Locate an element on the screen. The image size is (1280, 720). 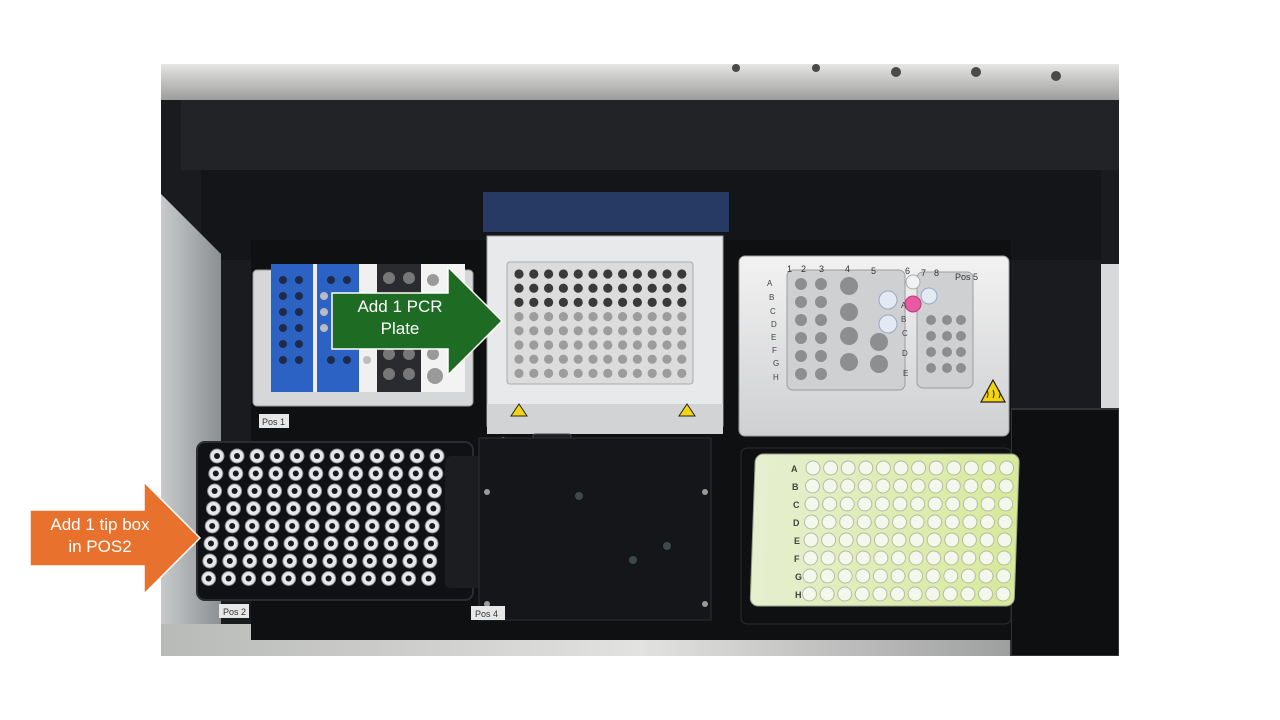
pos5-heated-tube-block: 1 2 3 4 5 6 7 8 Pos 5 A B C D E F G H is located at coordinates (874, 346).